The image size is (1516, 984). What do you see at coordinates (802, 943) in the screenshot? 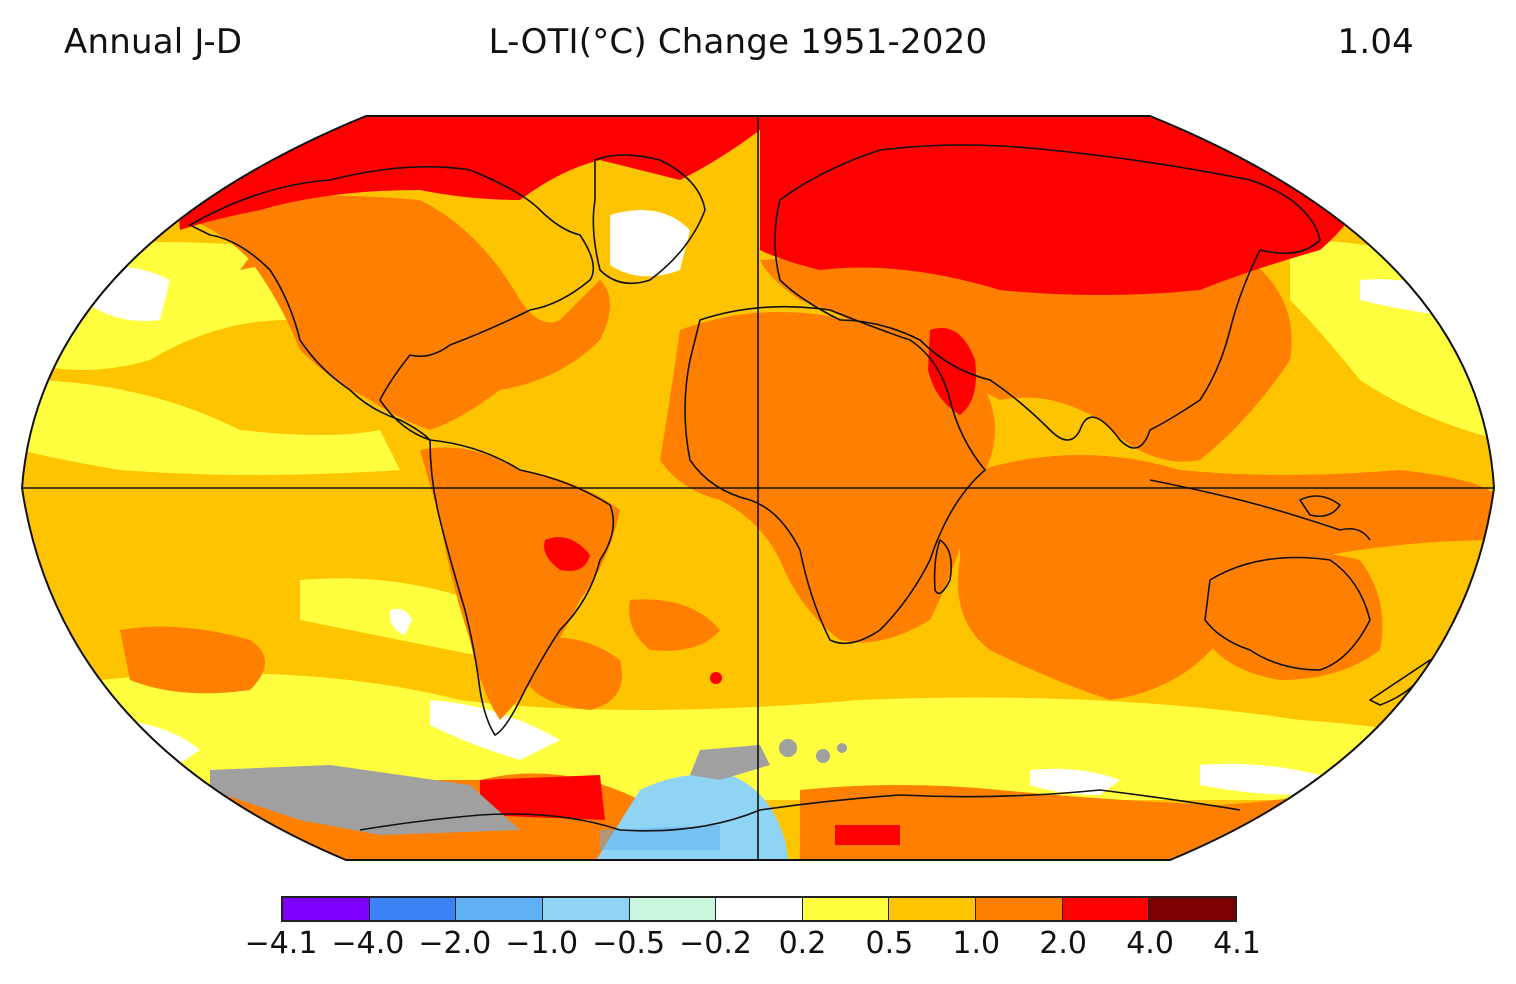
I see `legend-tick-label: 0.2` at bounding box center [802, 943].